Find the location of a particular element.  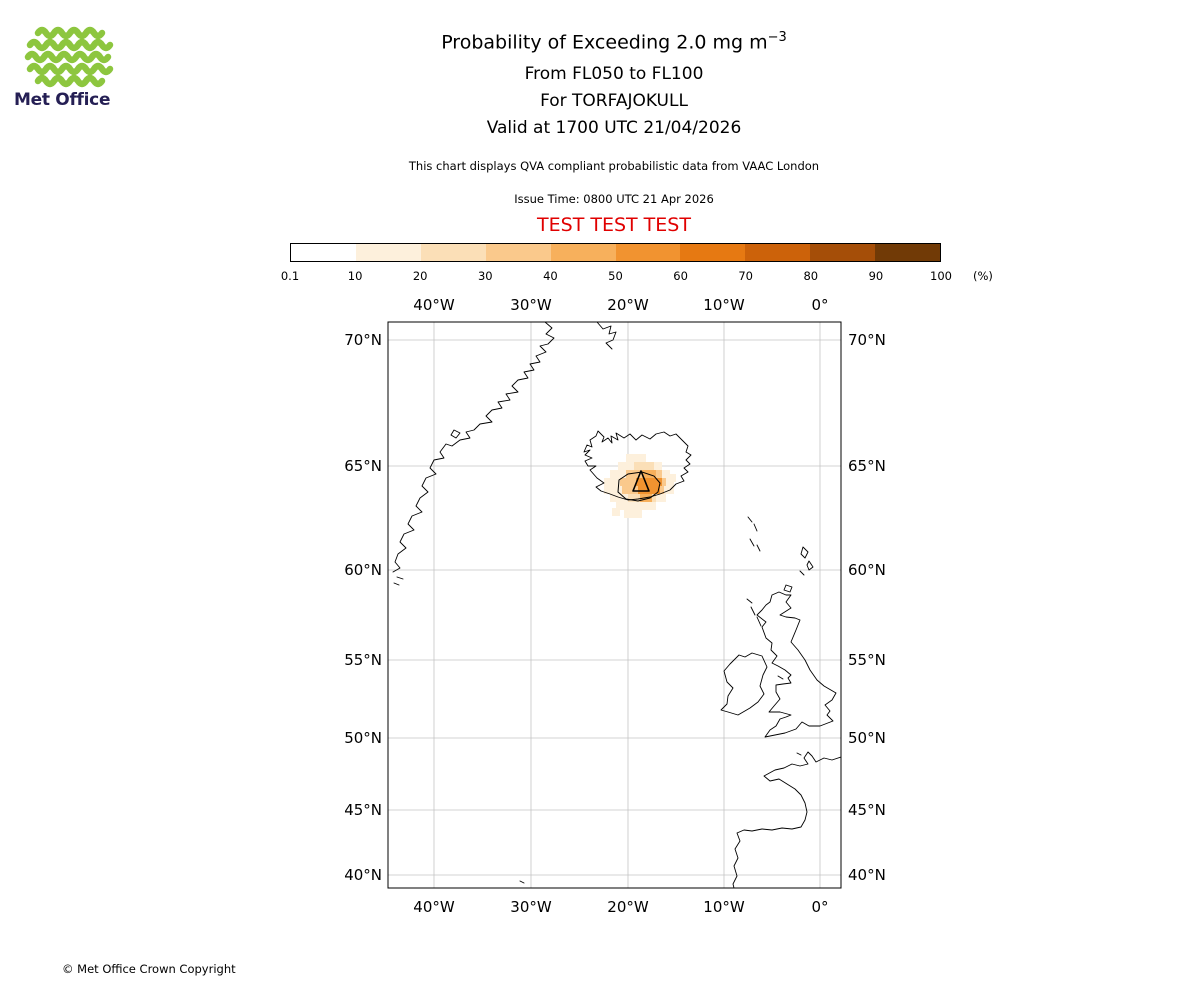

logo-waves-icon is located at coordinates (69, 57).